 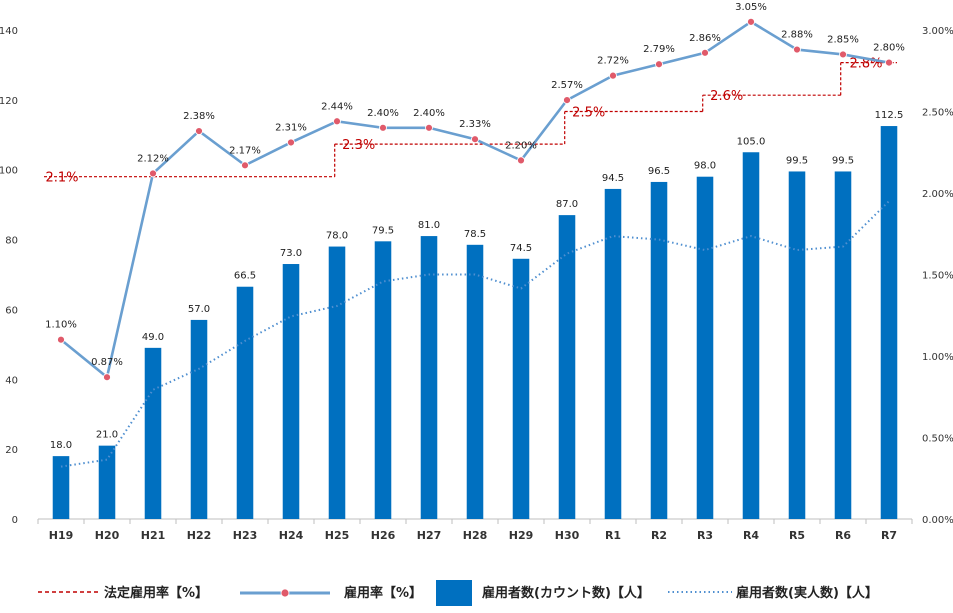 I want to click on y-left-tick-label: 120, so click(x=9, y=101).